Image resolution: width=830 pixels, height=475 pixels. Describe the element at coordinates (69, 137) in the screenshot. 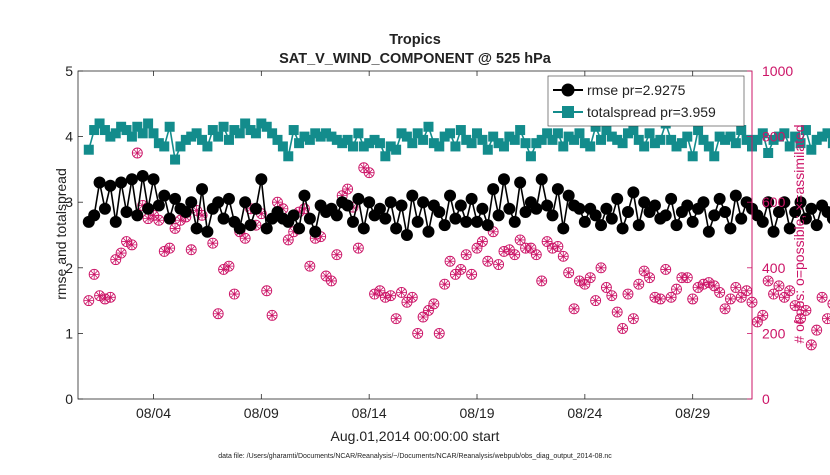

I see `y-left-tick-label: 4` at that location.